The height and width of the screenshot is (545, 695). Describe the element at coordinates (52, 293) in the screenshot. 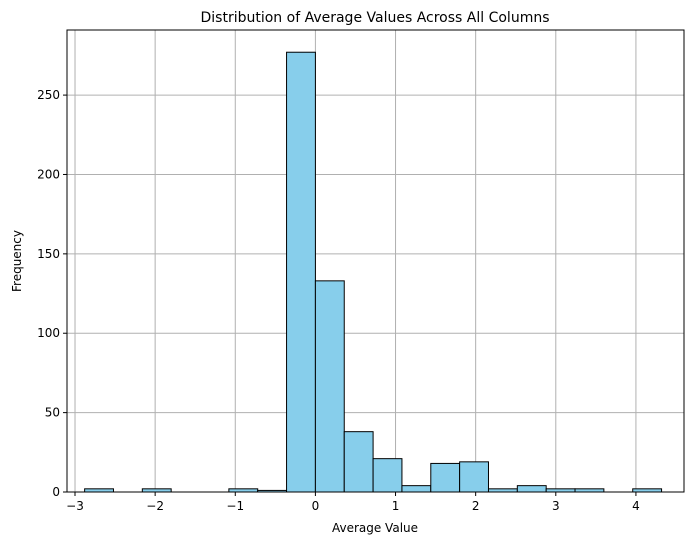

I see `y-axis-ticks: 0 50 100 150 200 250` at that location.